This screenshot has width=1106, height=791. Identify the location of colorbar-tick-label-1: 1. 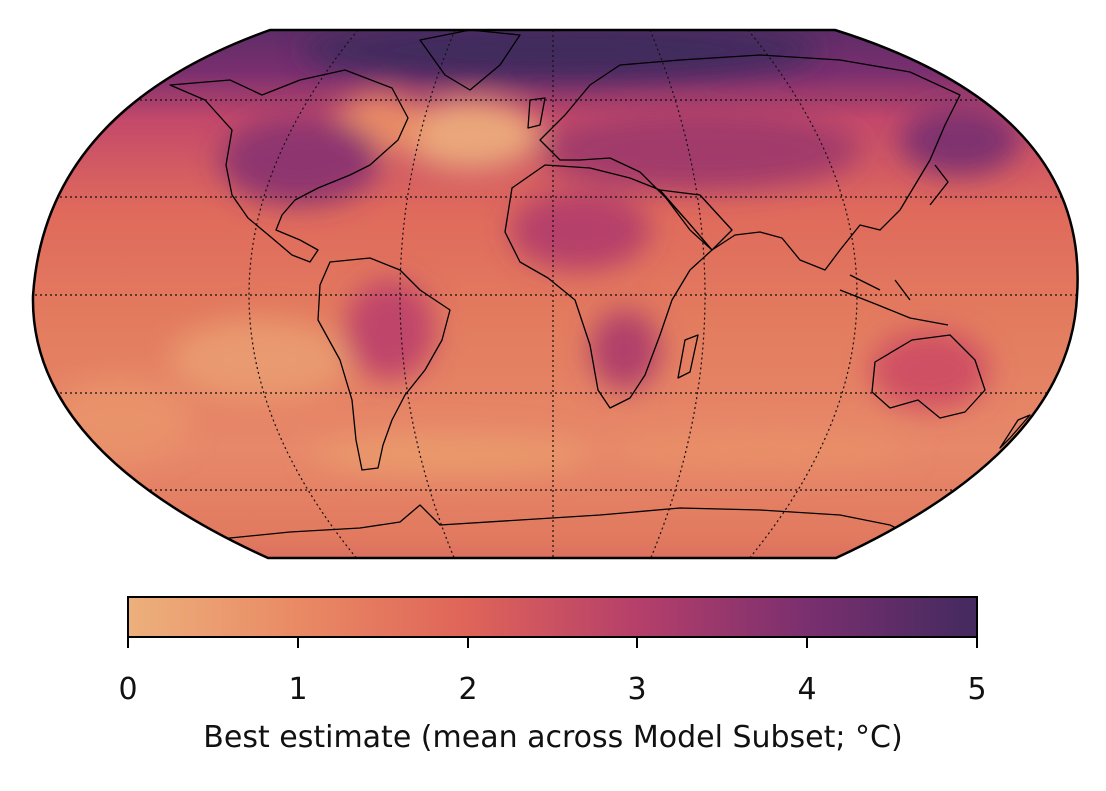
(298, 689).